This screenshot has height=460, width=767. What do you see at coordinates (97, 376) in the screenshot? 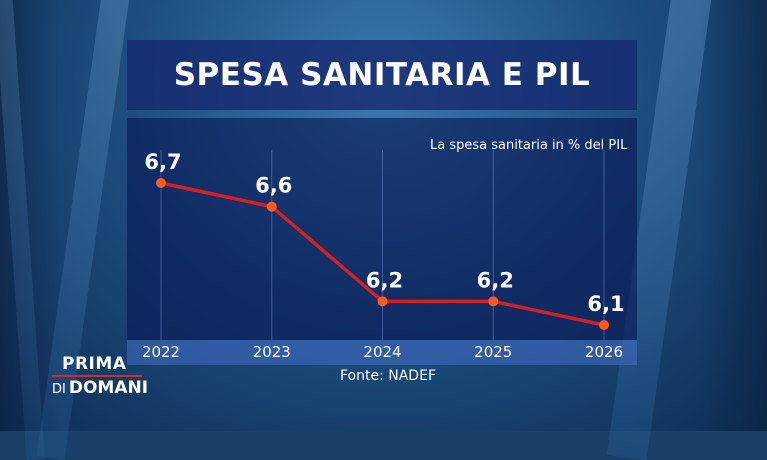
I see `logo-red-line` at bounding box center [97, 376].